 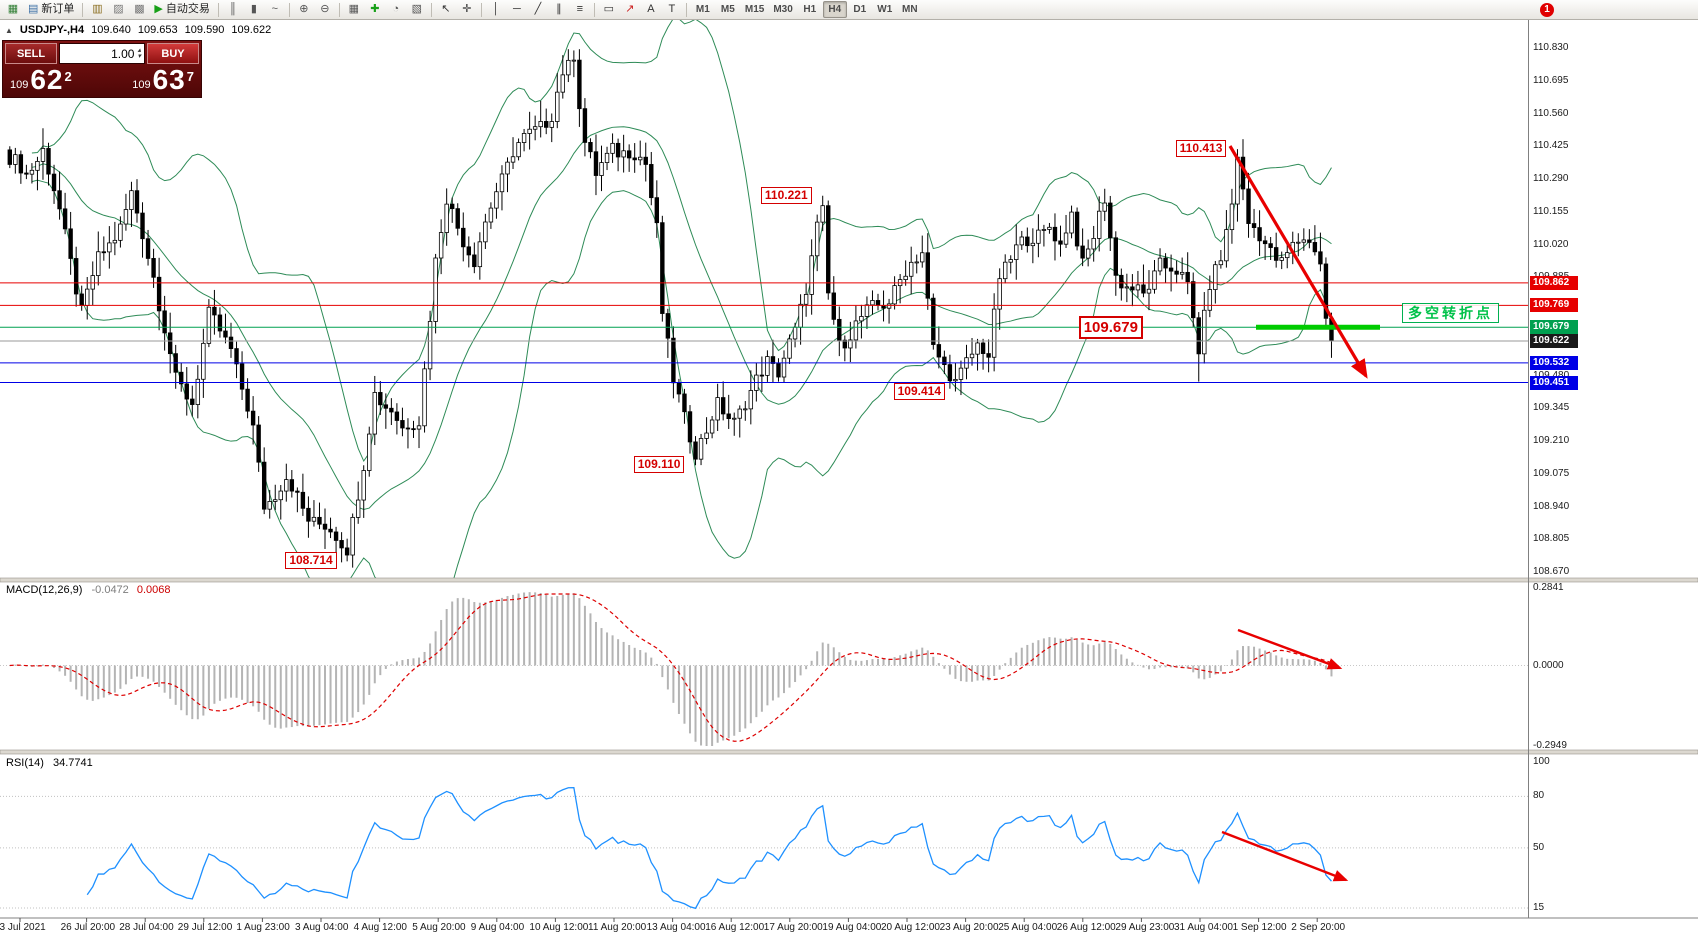 What do you see at coordinates (703, 9) in the screenshot?
I see `timeframe-m1-button: M1` at bounding box center [703, 9].